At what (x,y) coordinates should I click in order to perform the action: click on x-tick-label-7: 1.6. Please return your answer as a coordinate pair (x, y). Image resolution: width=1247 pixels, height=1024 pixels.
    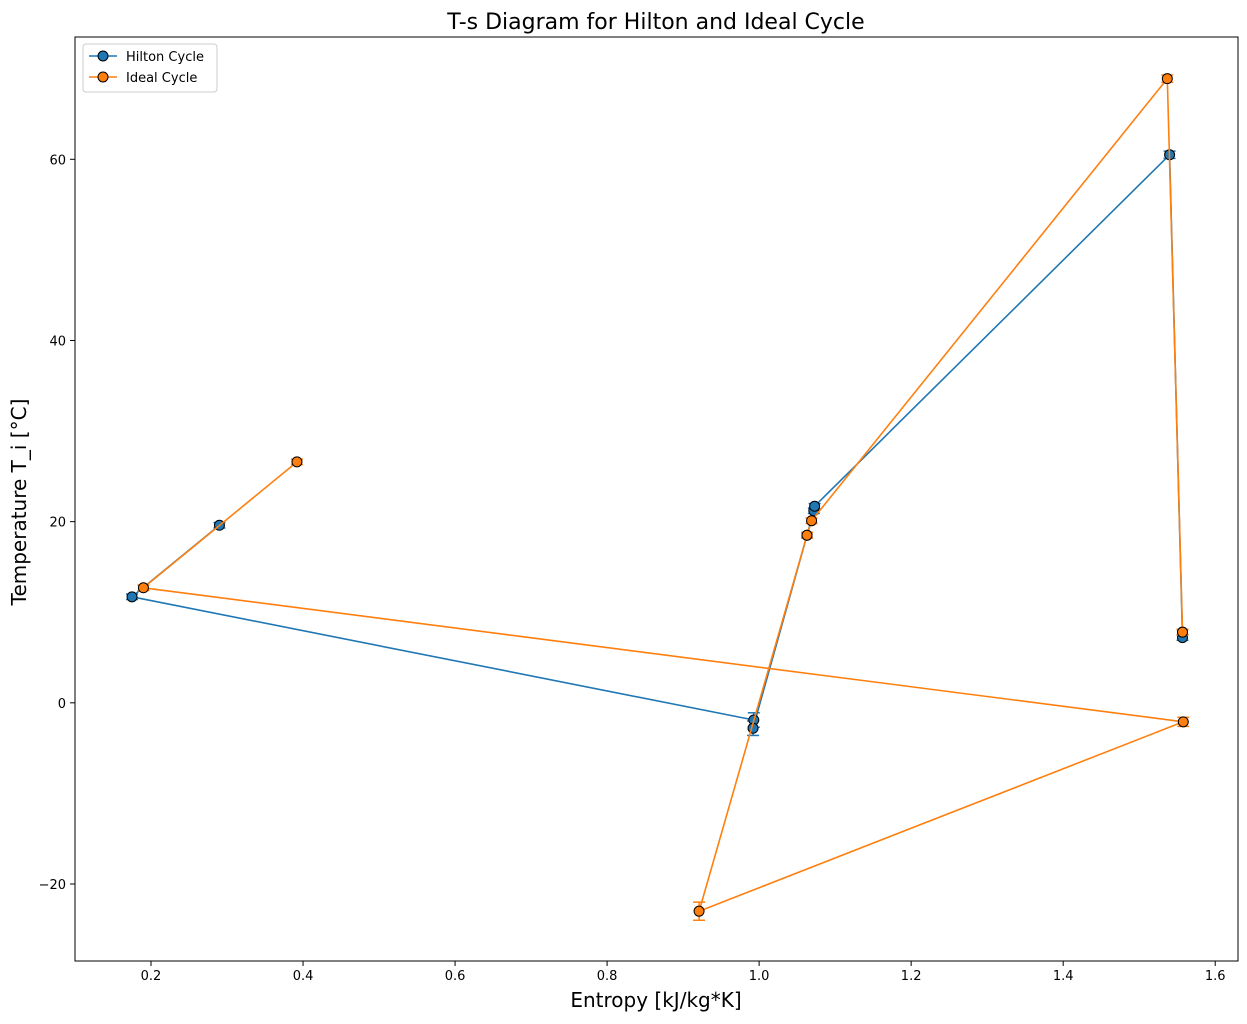
    Looking at the image, I should click on (1215, 976).